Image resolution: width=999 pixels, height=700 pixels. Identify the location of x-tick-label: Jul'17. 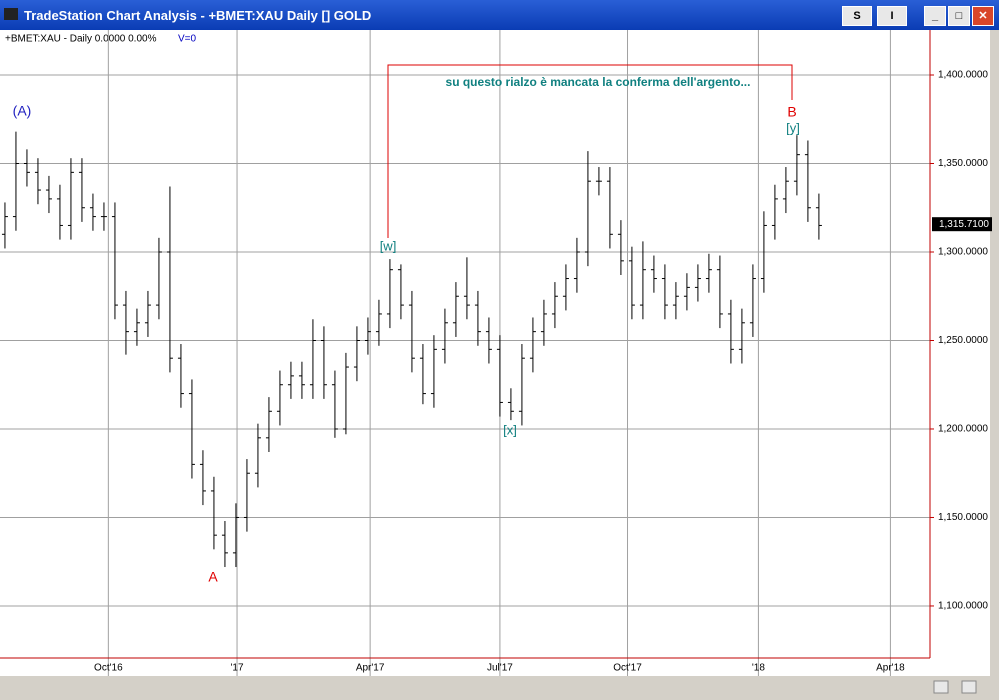
(500, 668).